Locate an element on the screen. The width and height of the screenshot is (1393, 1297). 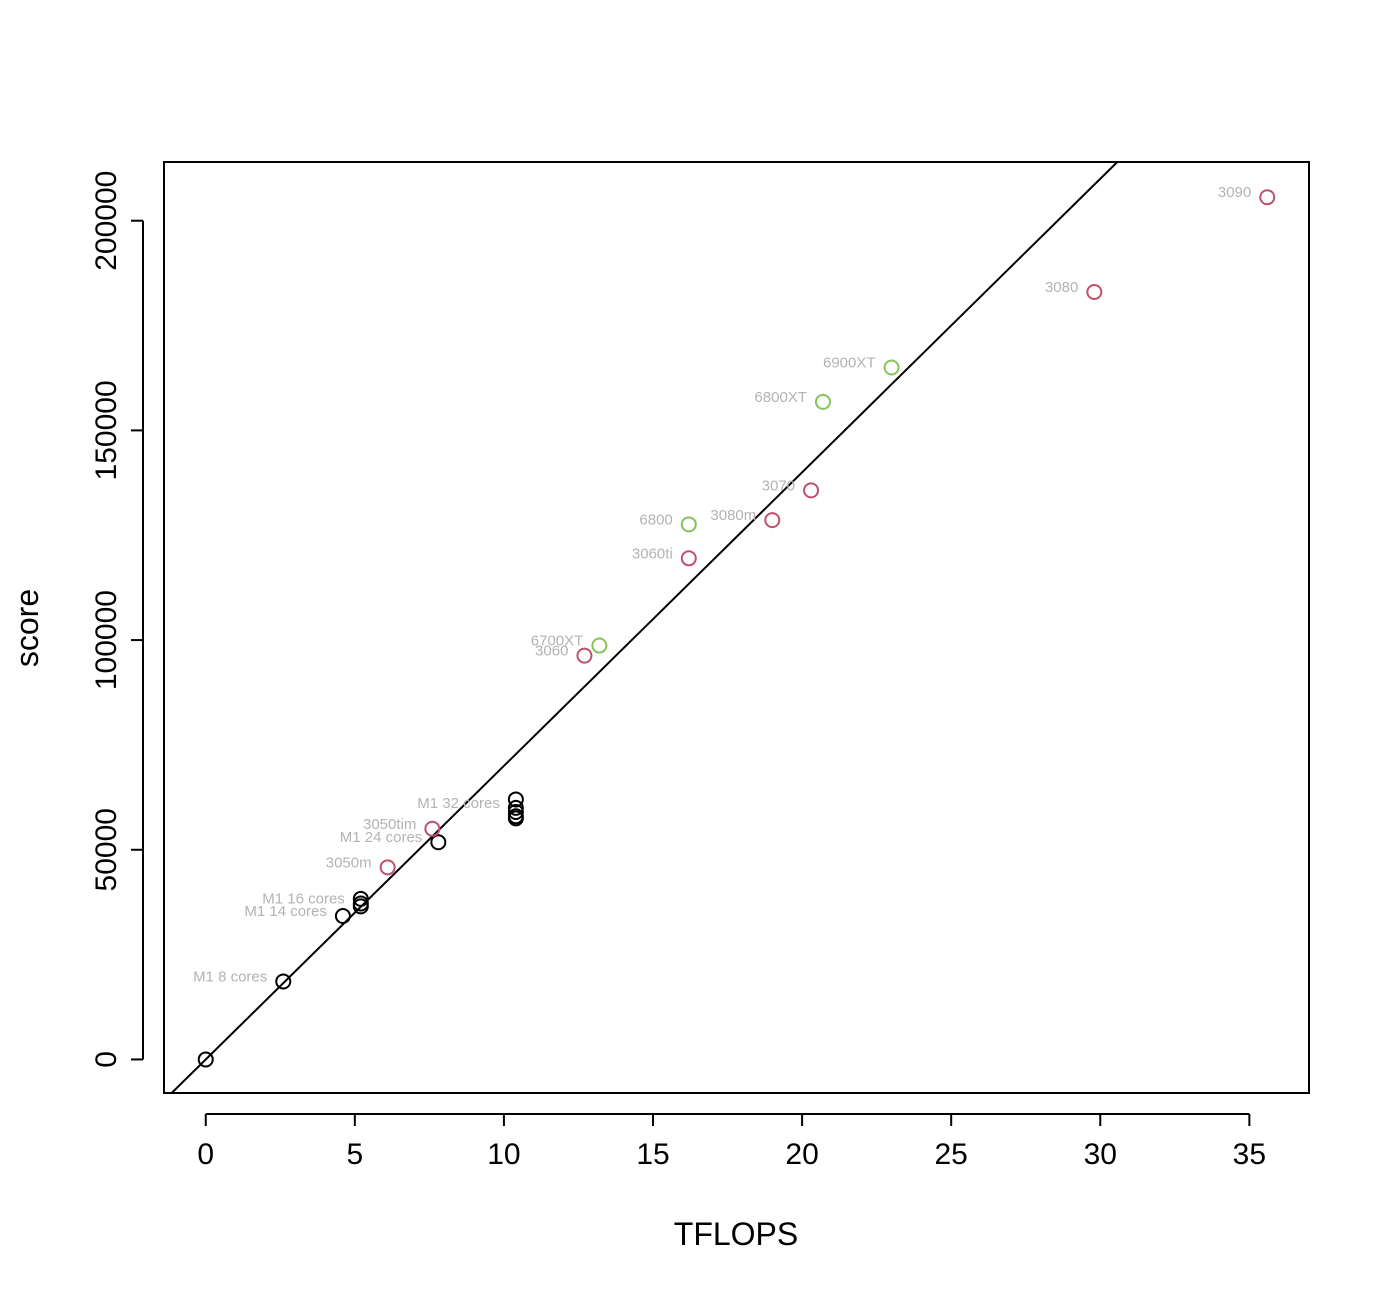
x-tick-label: 0 is located at coordinates (205, 1154).